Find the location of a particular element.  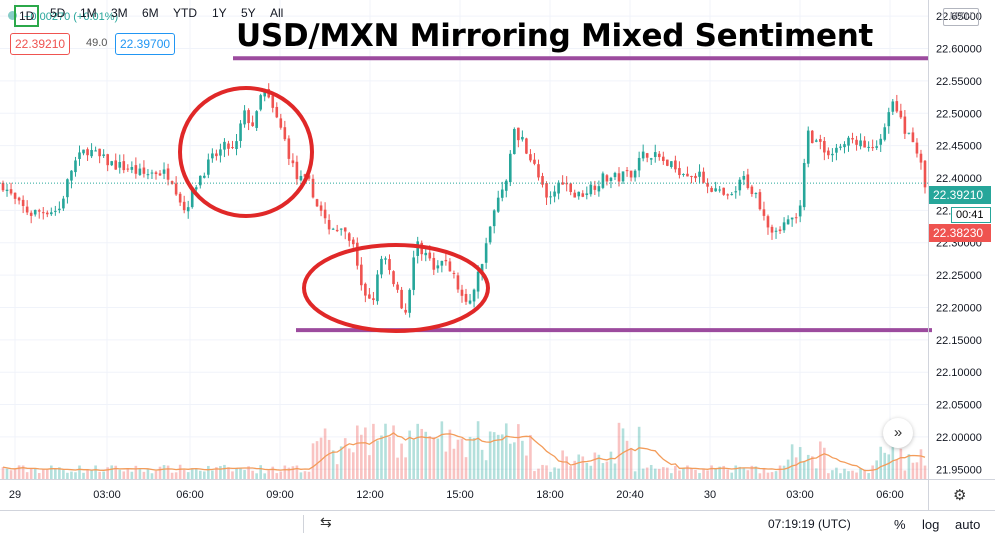

price-tick-label: 22.20000 is located at coordinates (959, 308).